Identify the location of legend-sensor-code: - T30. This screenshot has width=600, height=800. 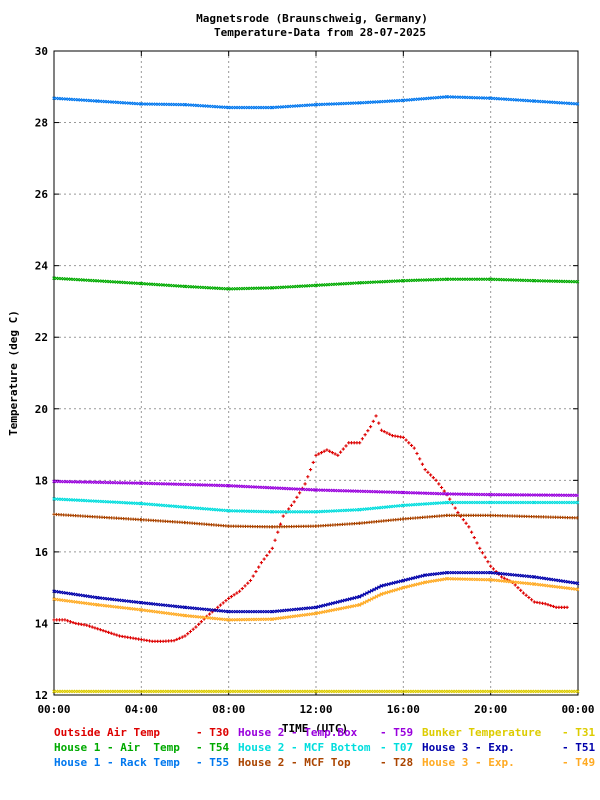
(213, 732).